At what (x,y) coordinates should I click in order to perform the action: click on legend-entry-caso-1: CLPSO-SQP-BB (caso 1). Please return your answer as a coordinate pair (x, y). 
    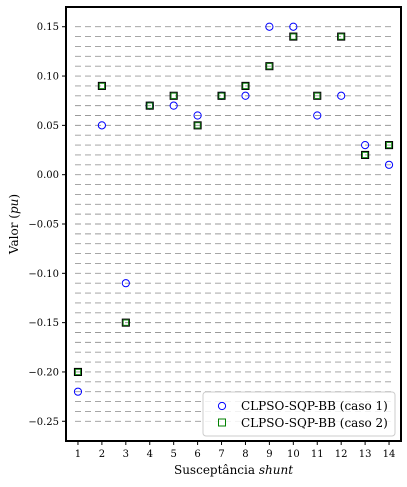
    Looking at the image, I should click on (302, 406).